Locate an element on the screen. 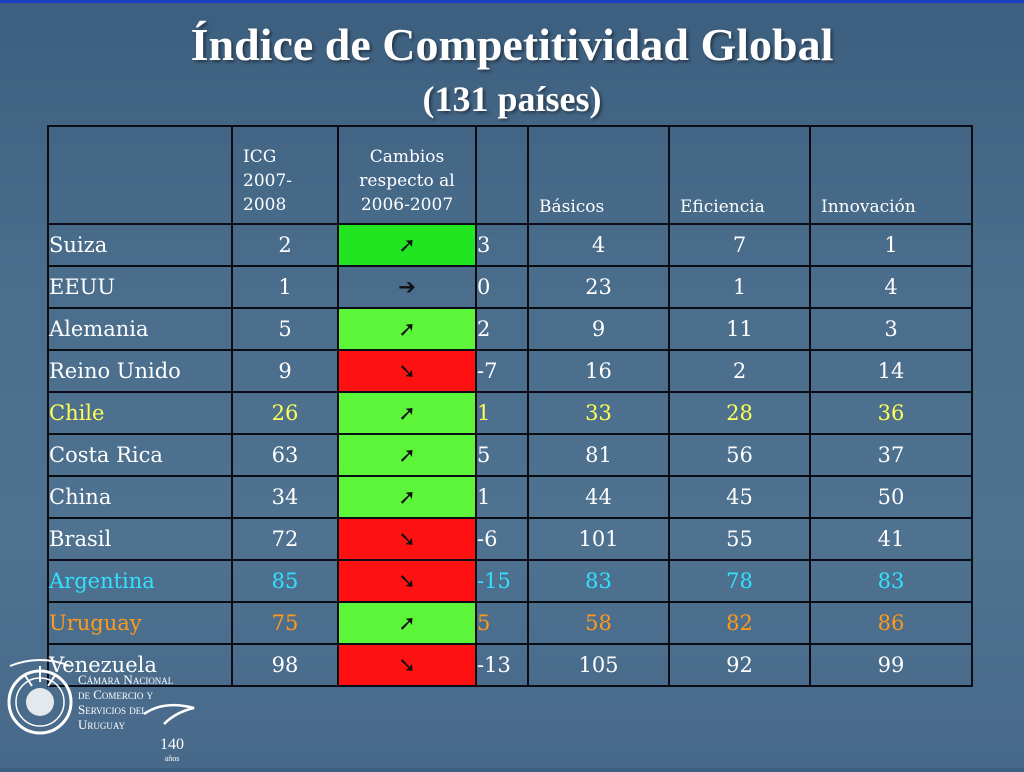  eficiencia-cell: 56 is located at coordinates (739, 455).